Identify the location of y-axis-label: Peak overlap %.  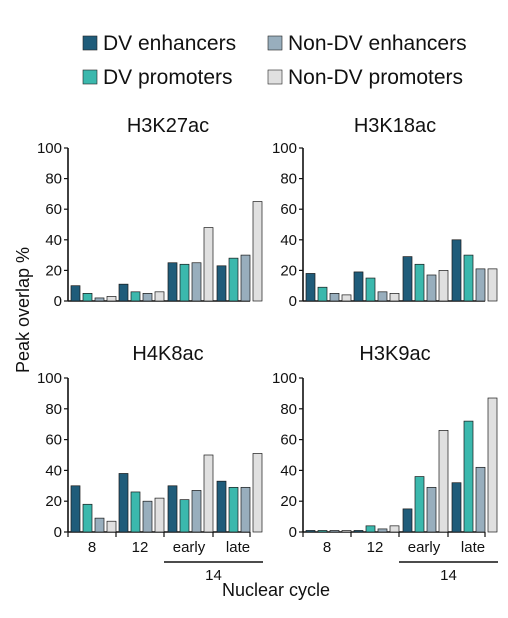
(23, 310).